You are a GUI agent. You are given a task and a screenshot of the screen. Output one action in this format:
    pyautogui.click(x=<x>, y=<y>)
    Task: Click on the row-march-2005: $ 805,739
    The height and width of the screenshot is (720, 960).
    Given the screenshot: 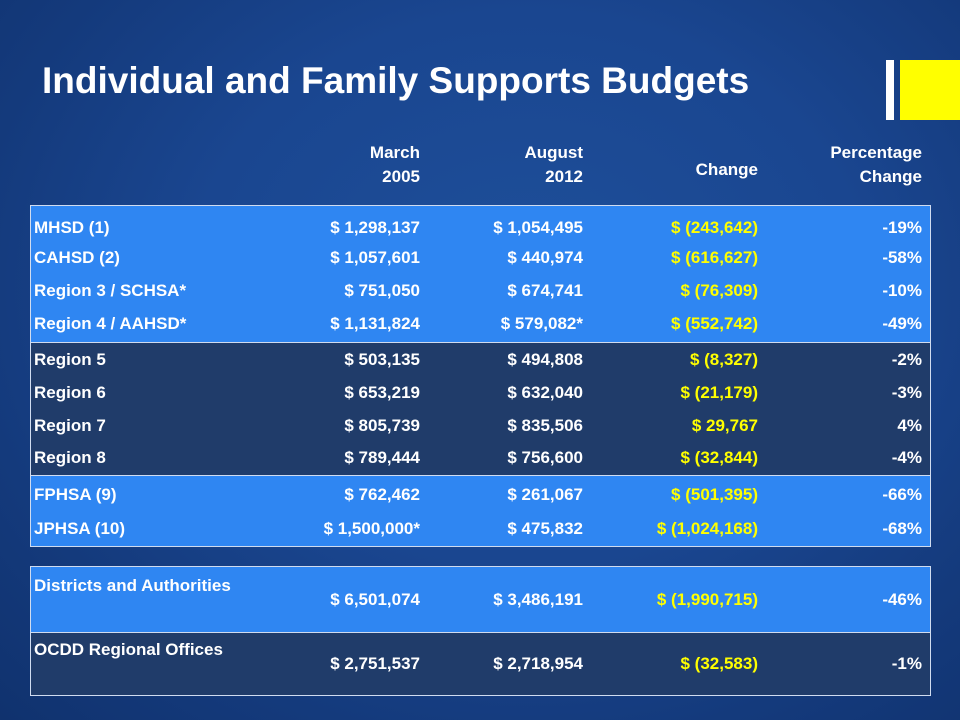 What is the action you would take?
    pyautogui.click(x=382, y=425)
    